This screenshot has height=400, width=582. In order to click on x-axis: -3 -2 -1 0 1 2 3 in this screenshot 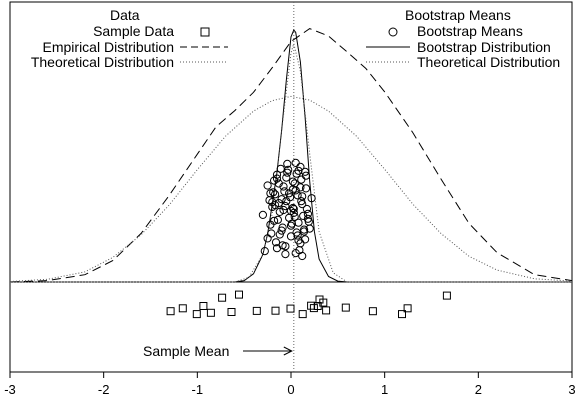, I will do `click(290, 384)`.